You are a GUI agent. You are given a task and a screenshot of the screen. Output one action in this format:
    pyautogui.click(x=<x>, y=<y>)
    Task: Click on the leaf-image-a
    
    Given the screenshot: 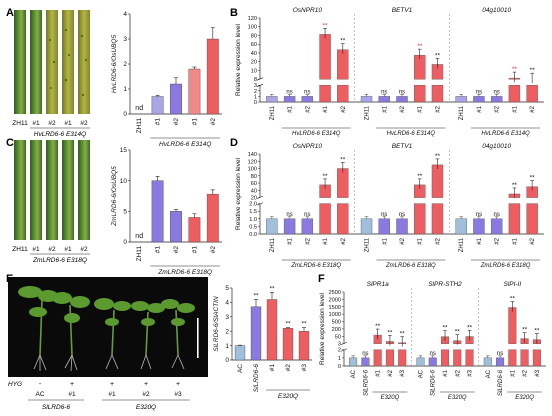 What is the action you would take?
    pyautogui.click(x=52, y=62)
    